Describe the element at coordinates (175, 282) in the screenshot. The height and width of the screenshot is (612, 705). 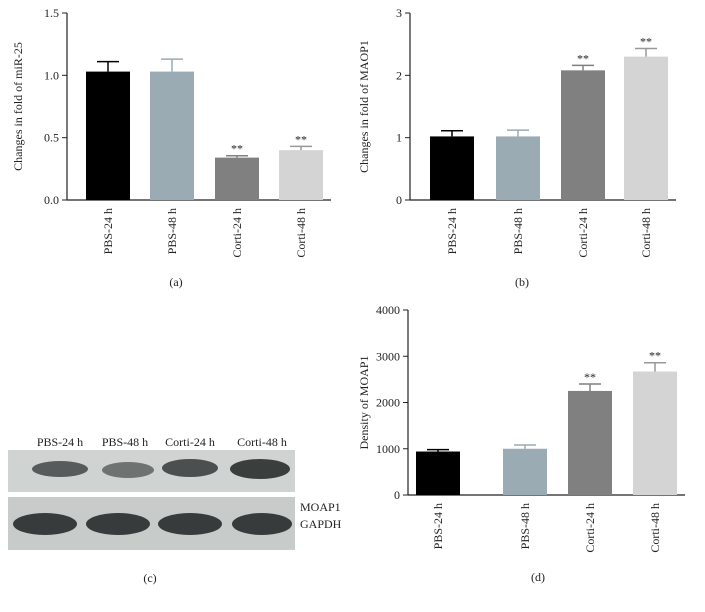
I see `panel-caption: (a)` at that location.